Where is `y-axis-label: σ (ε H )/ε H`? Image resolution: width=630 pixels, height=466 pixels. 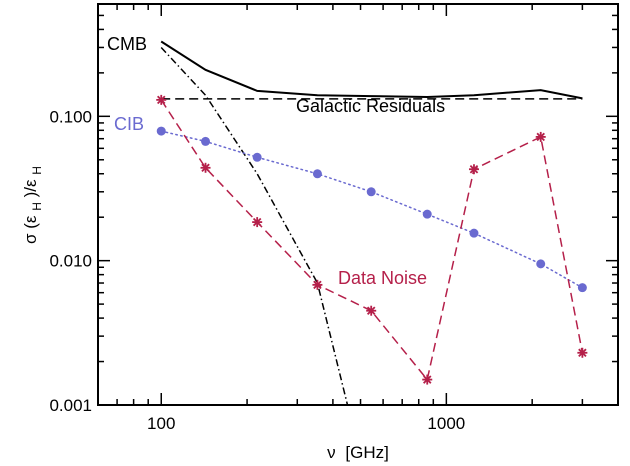
y-axis-label: σ (ε H )/ε H is located at coordinates (33, 205).